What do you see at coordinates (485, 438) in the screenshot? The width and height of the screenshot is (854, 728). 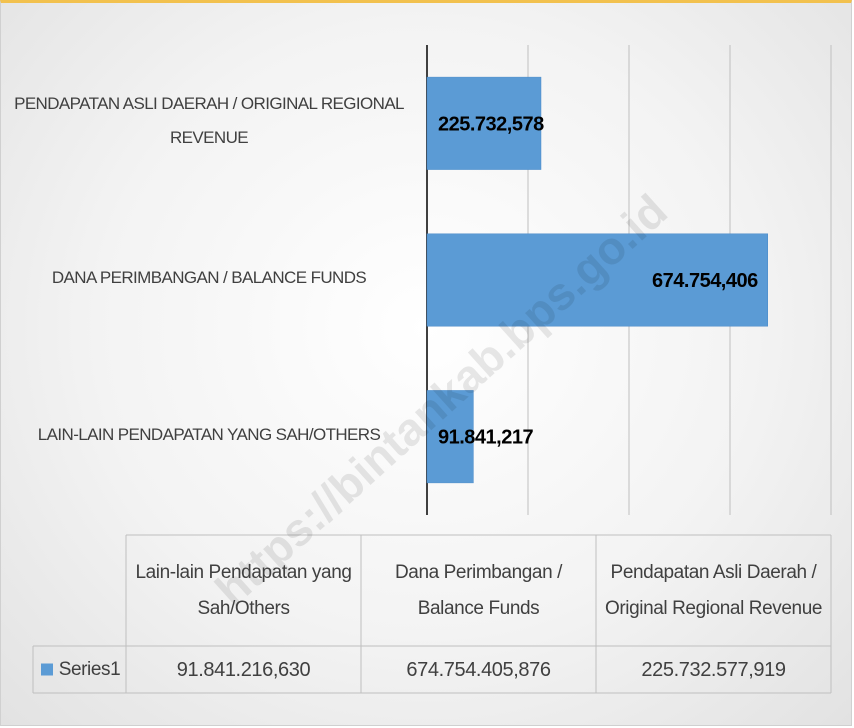 I see `data-label: 91.841,217` at bounding box center [485, 438].